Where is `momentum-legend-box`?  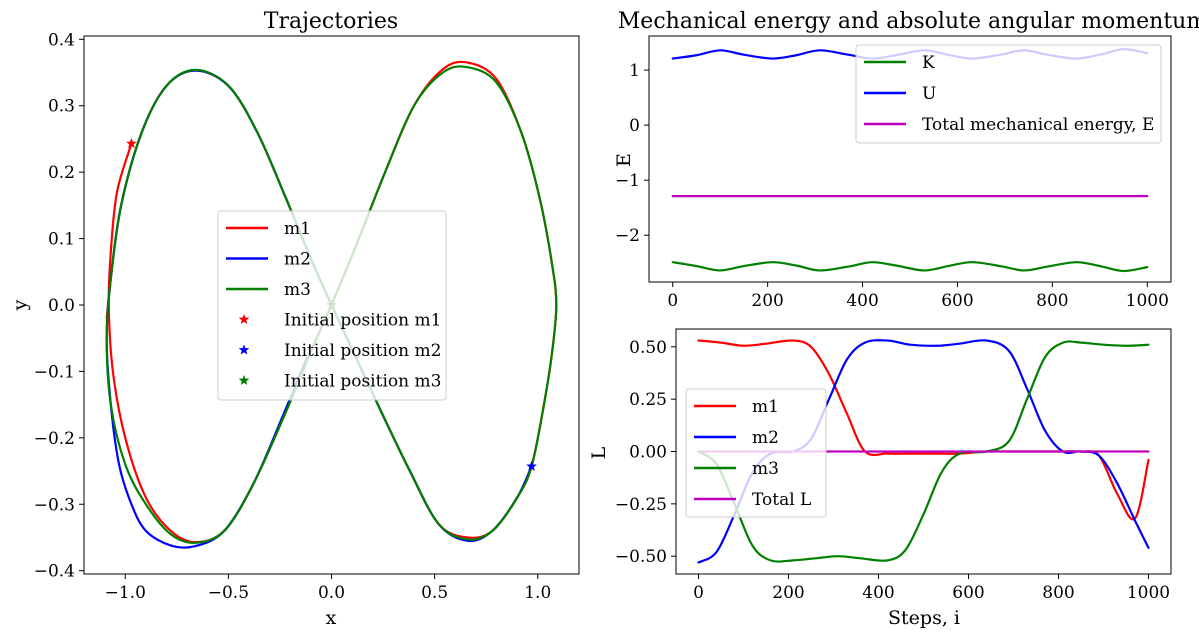
momentum-legend-box is located at coordinates (756, 453).